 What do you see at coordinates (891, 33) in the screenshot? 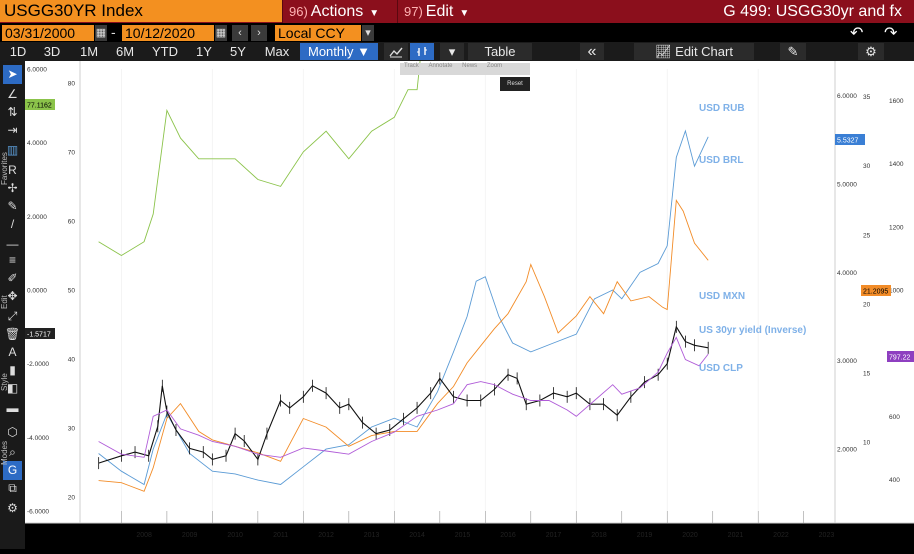
I see `redo-icon: ↷` at bounding box center [891, 33].